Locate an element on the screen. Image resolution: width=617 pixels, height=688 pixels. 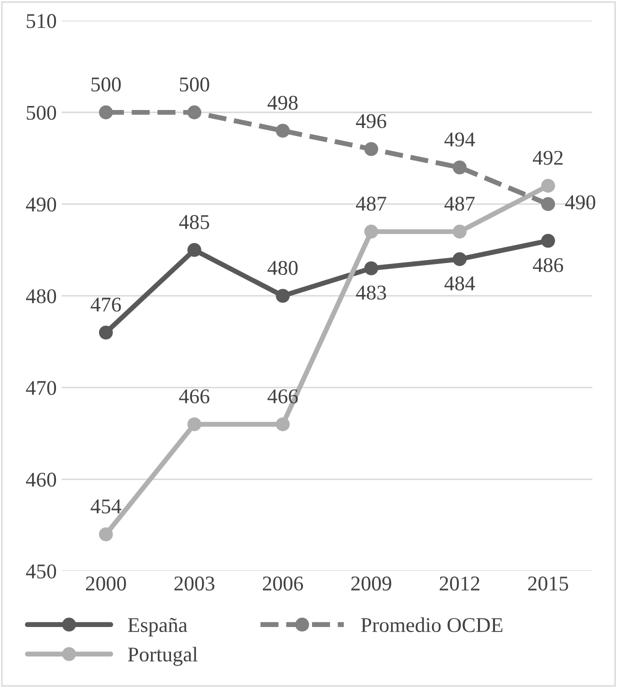
x-tick-label: 2006 is located at coordinates (283, 583).